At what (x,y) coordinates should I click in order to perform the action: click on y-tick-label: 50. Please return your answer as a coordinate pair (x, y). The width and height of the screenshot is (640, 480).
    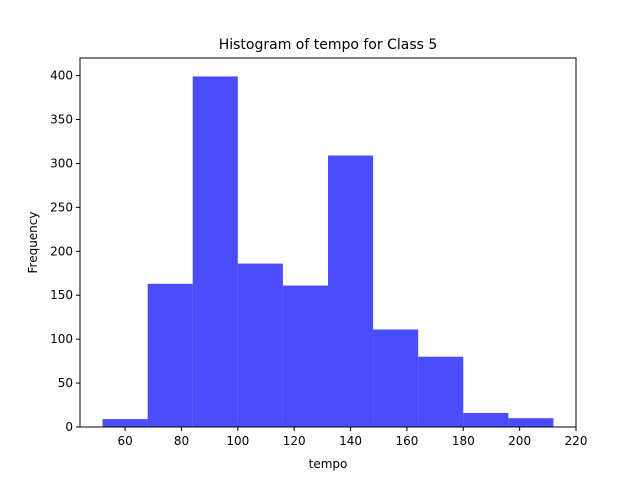
    Looking at the image, I should click on (65, 383).